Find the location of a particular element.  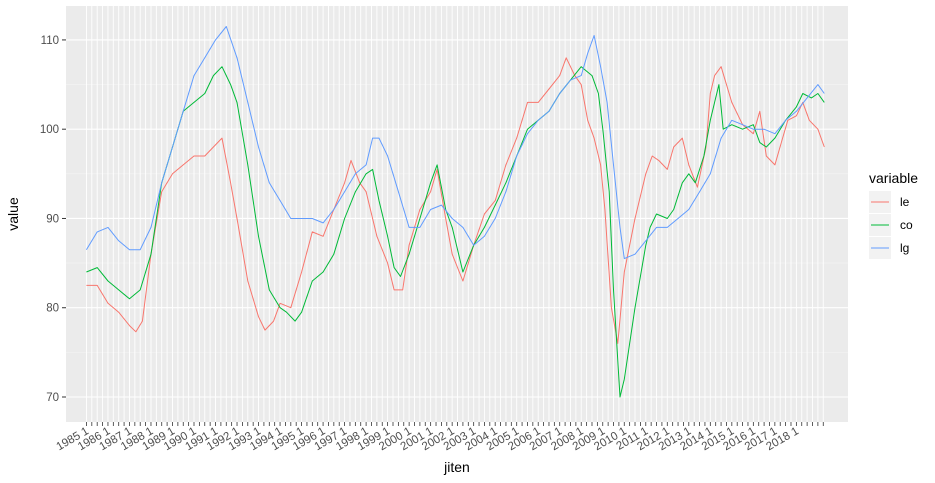

legend: variable le co lg is located at coordinates (893, 214).